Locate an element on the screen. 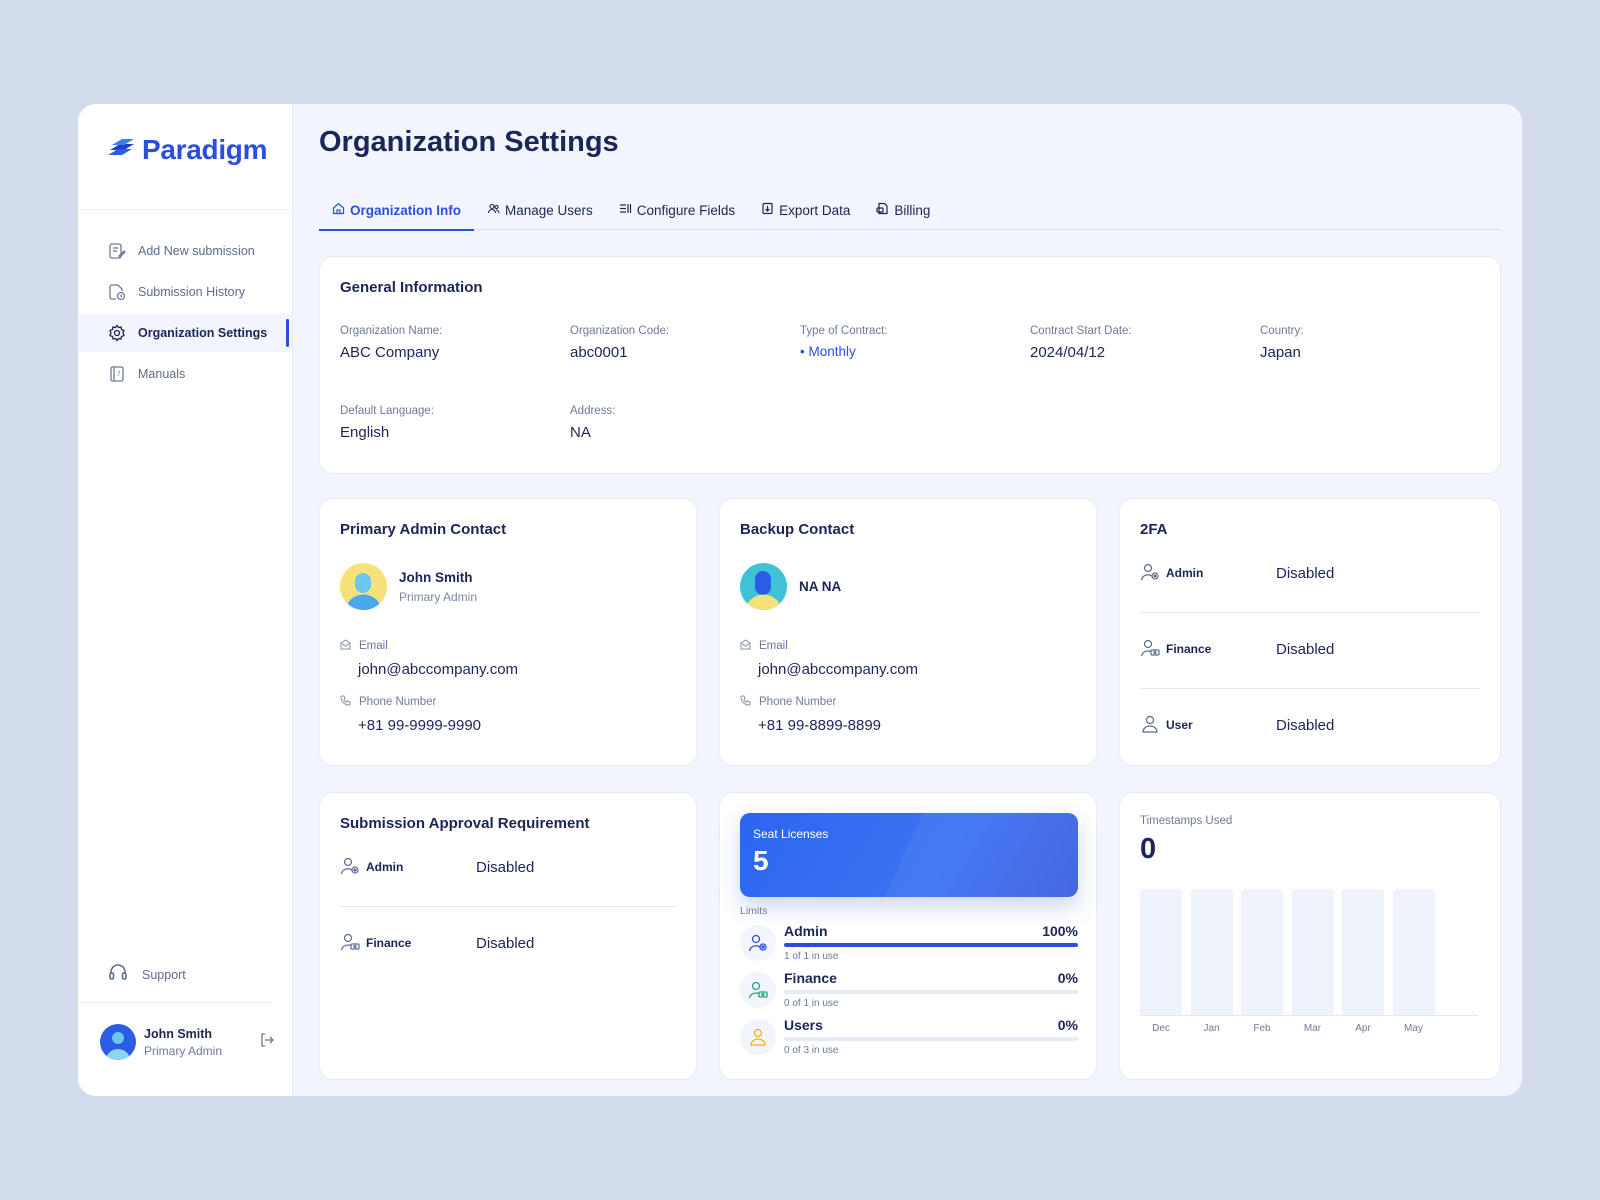 The width and height of the screenshot is (1600, 1200). sidebar-item-add-new-submission: Add New submission is located at coordinates (185, 251).